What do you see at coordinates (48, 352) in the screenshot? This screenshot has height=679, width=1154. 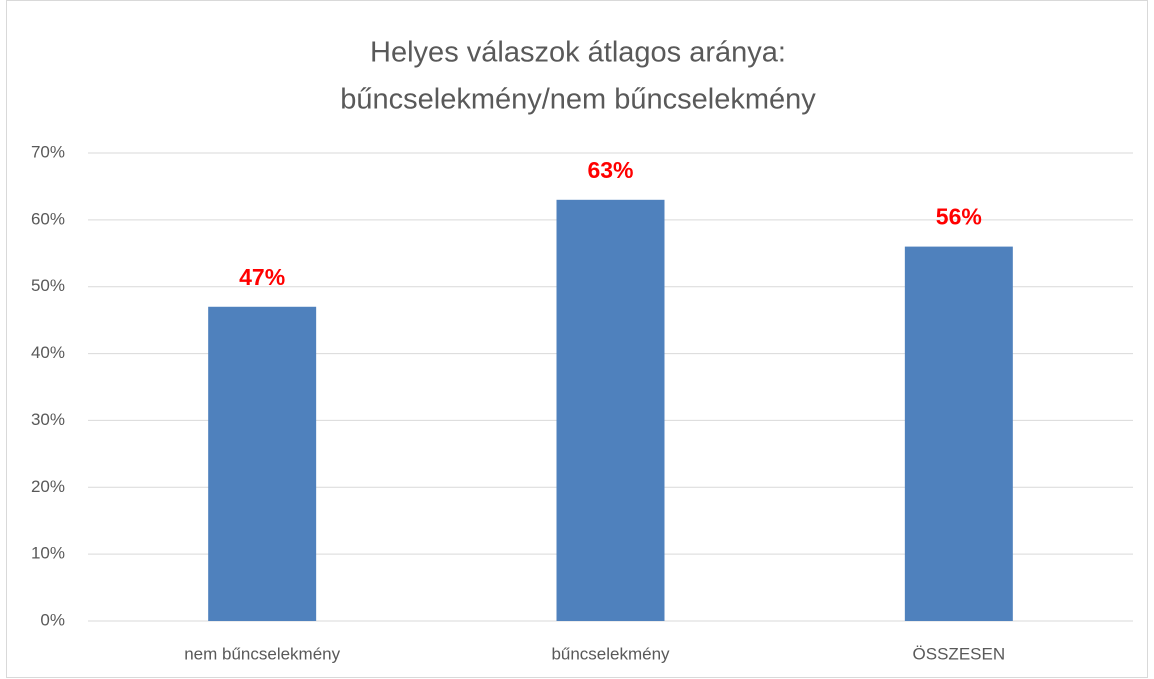 I see `y-tick-label: 40%` at bounding box center [48, 352].